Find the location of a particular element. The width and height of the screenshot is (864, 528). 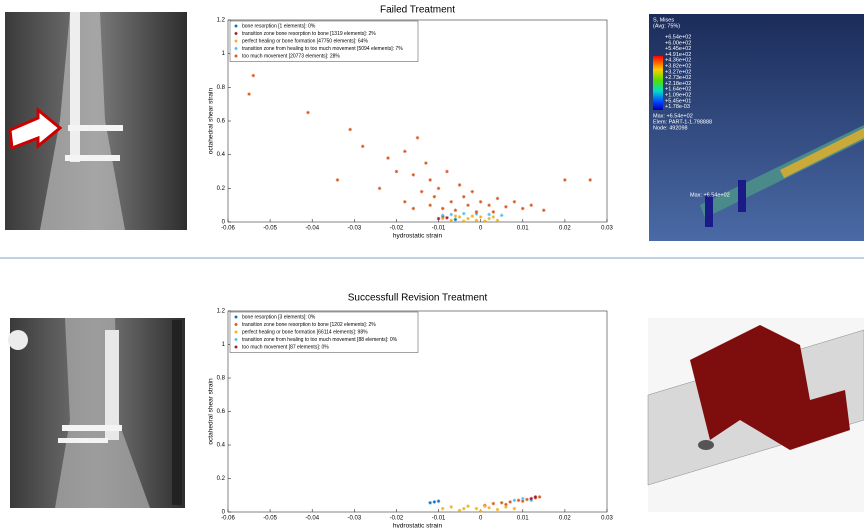

fea-level: +6.54e+02 is located at coordinates (678, 37).